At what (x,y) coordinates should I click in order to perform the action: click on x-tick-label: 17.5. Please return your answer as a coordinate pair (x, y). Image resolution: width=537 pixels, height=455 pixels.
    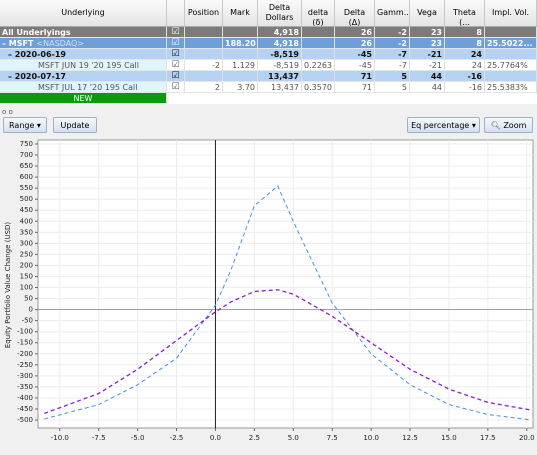
    Looking at the image, I should click on (488, 438).